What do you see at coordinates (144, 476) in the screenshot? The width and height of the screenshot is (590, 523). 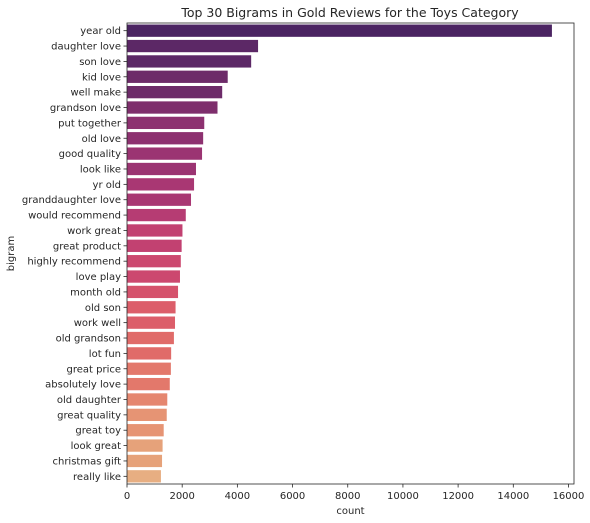 I see `bar-really-like` at bounding box center [144, 476].